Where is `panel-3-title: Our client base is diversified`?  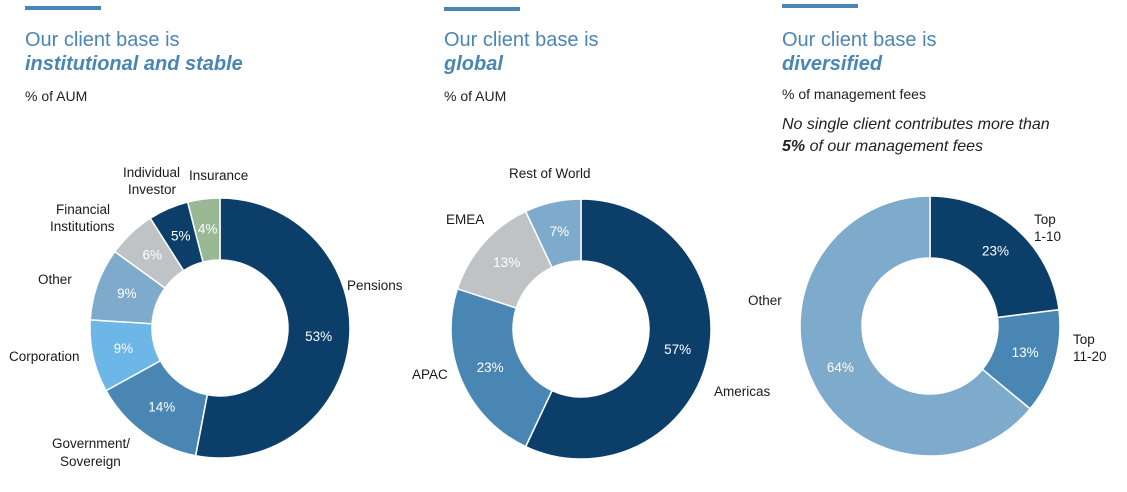
panel-3-title: Our client base is diversified is located at coordinates (859, 52).